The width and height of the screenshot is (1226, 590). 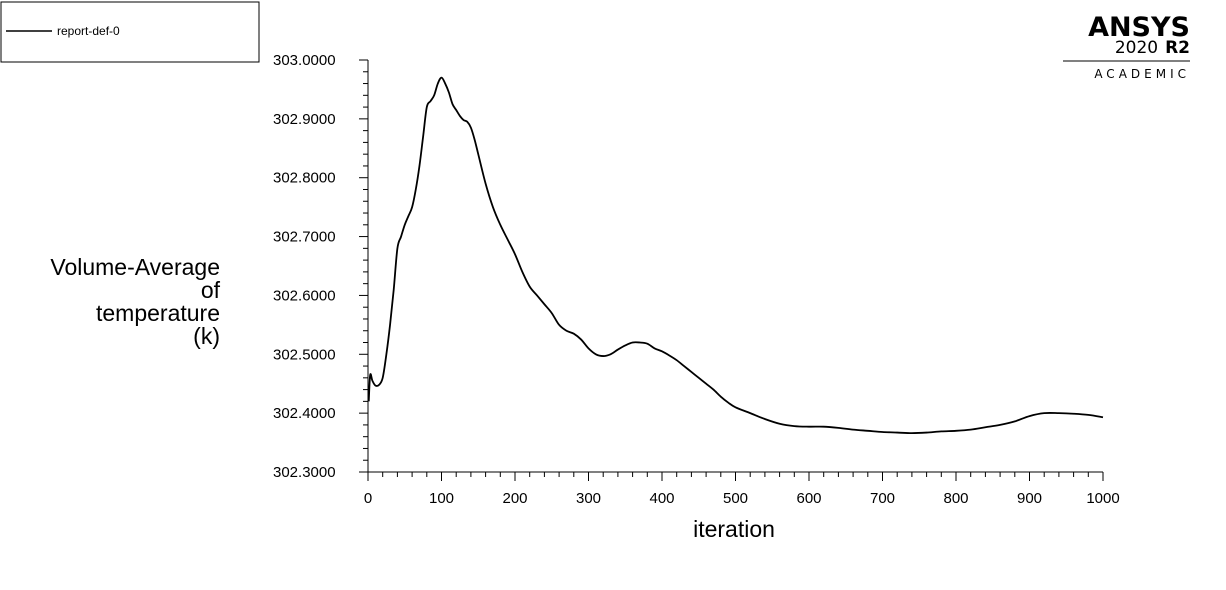 I want to click on x-tick-label: 800, so click(x=955, y=498).